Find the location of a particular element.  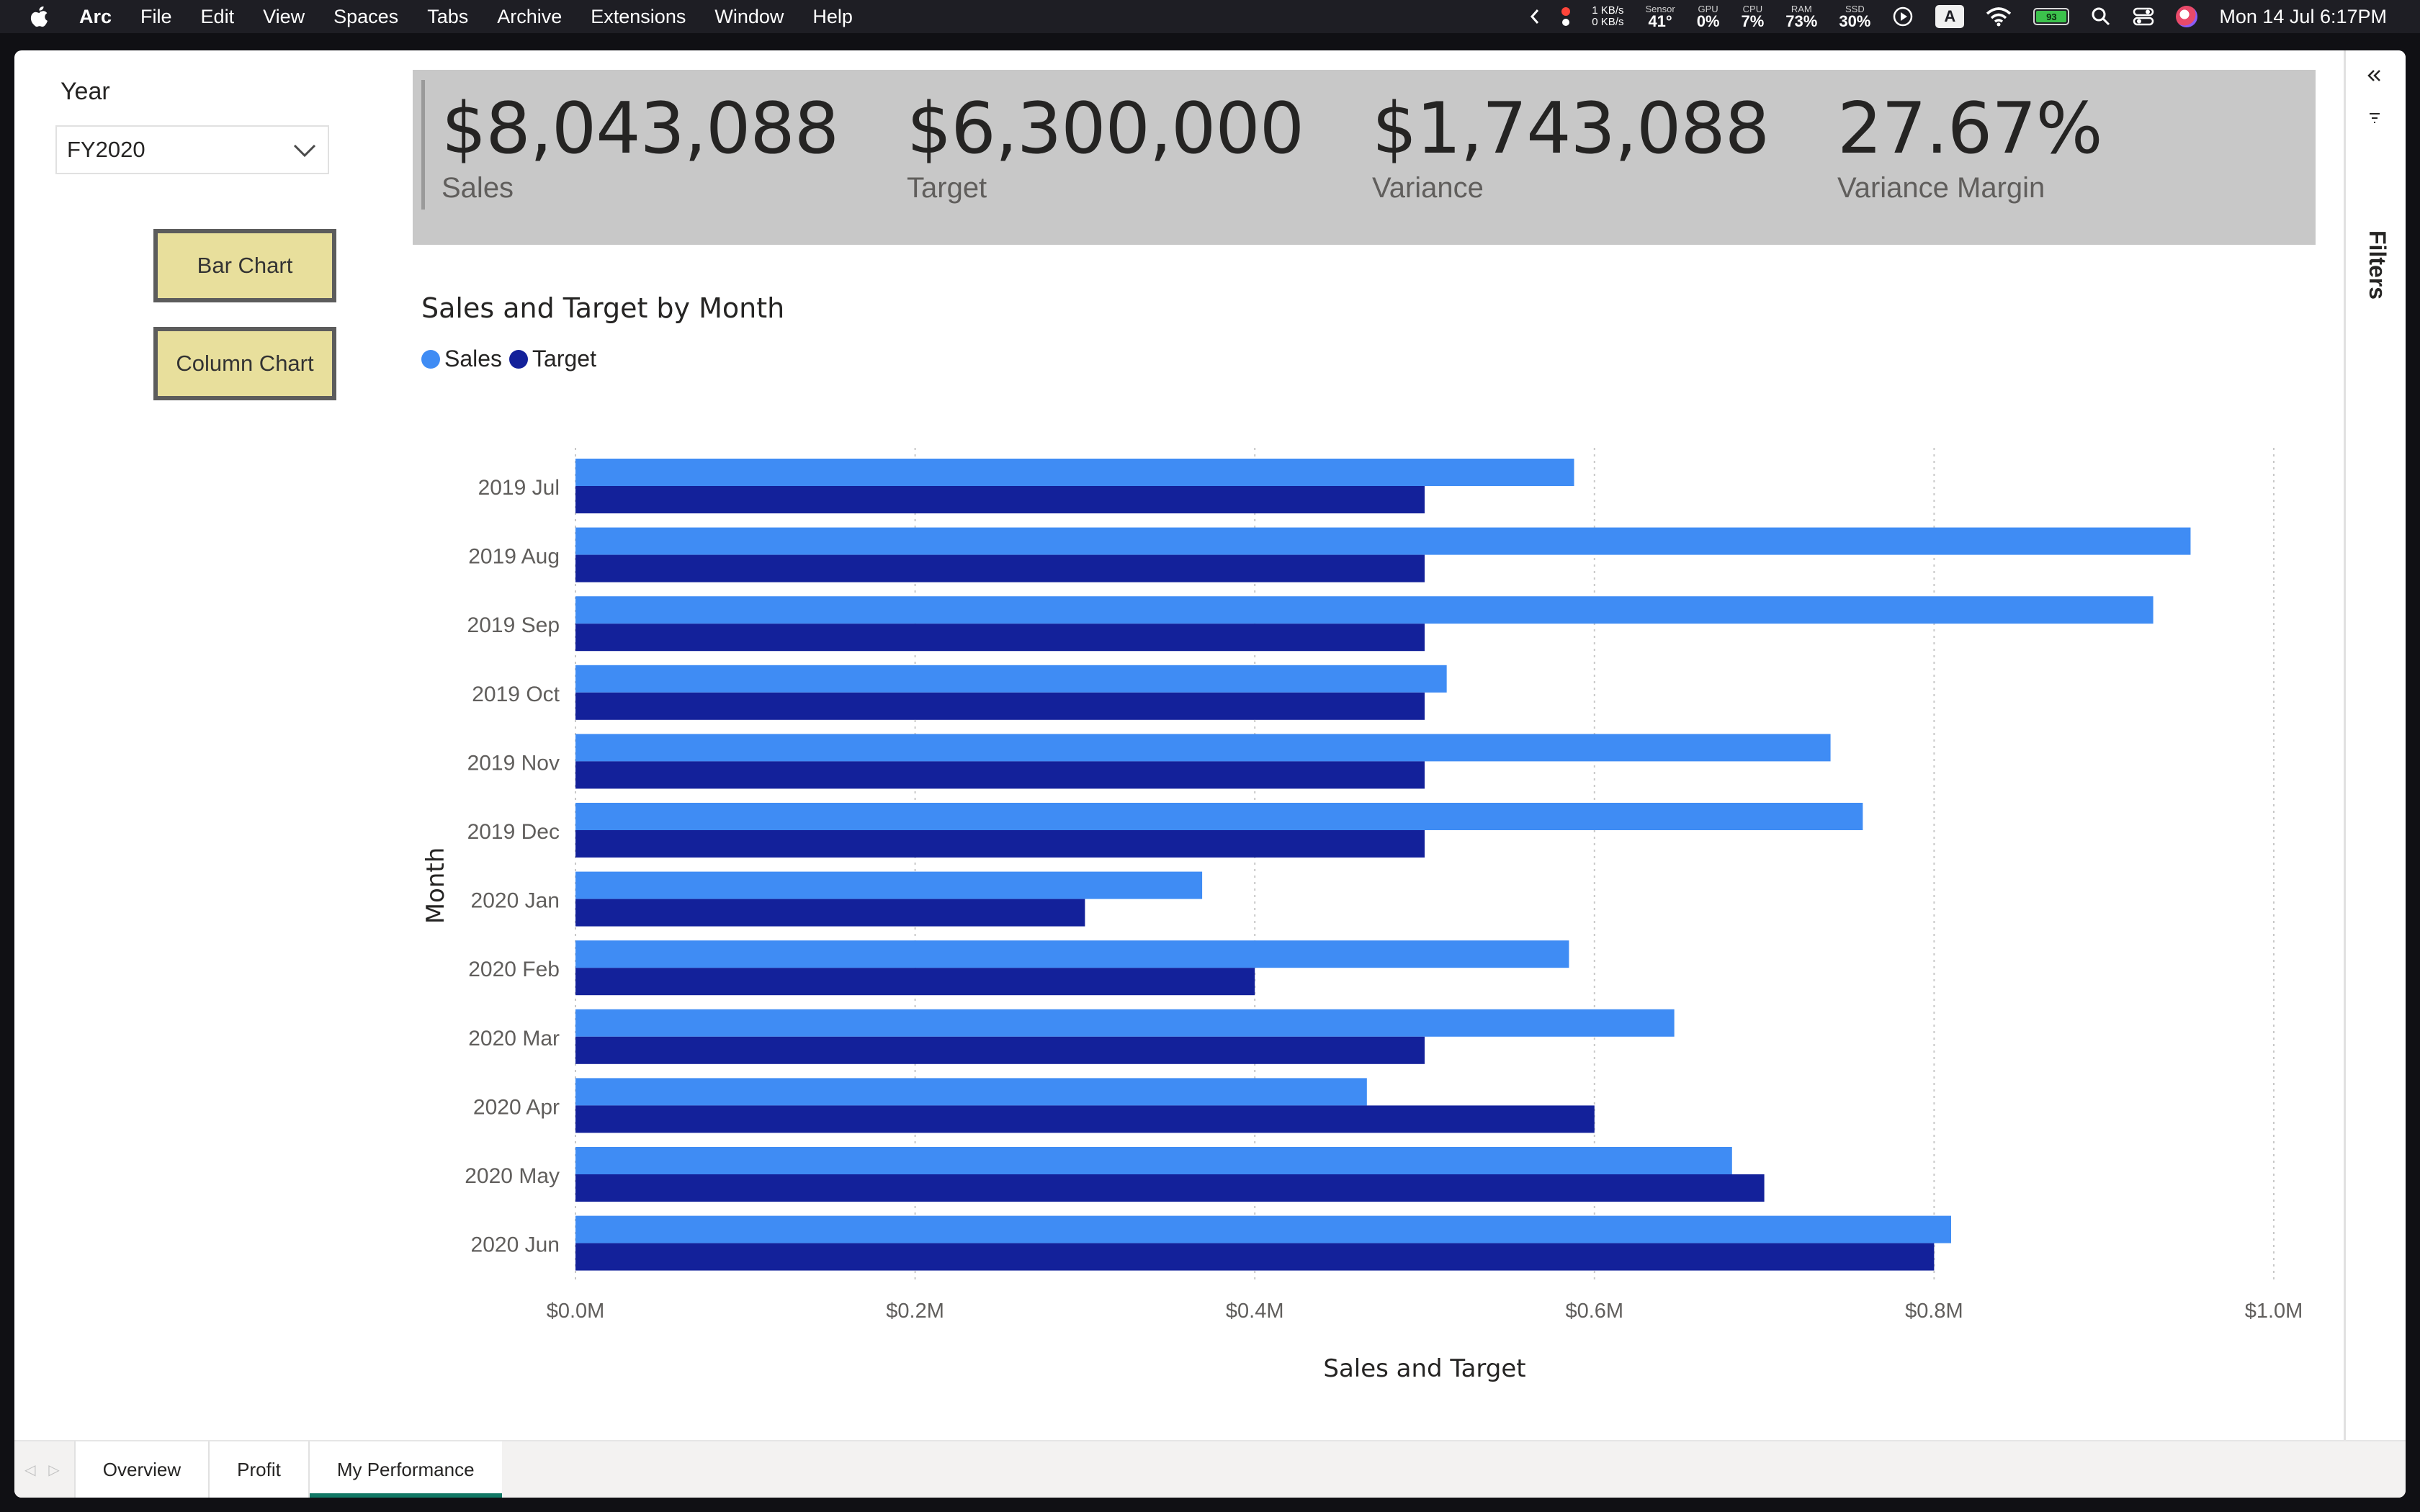

network-up: 1 KB/s is located at coordinates (1608, 10).